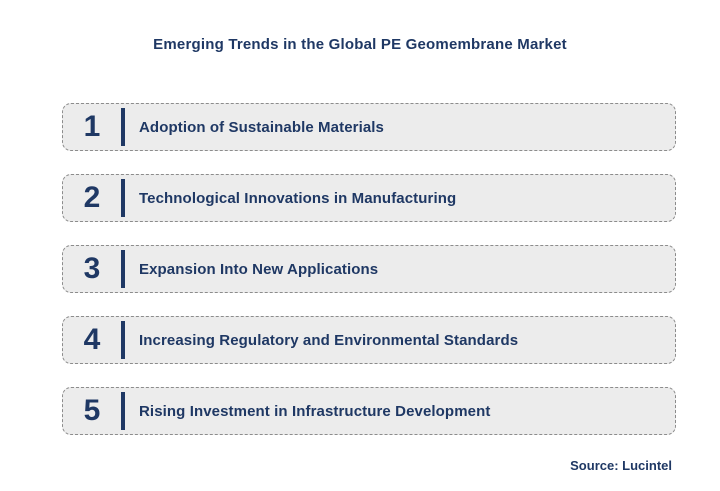 This screenshot has width=720, height=491. Describe the element at coordinates (92, 410) in the screenshot. I see `trend-number: 5` at that location.